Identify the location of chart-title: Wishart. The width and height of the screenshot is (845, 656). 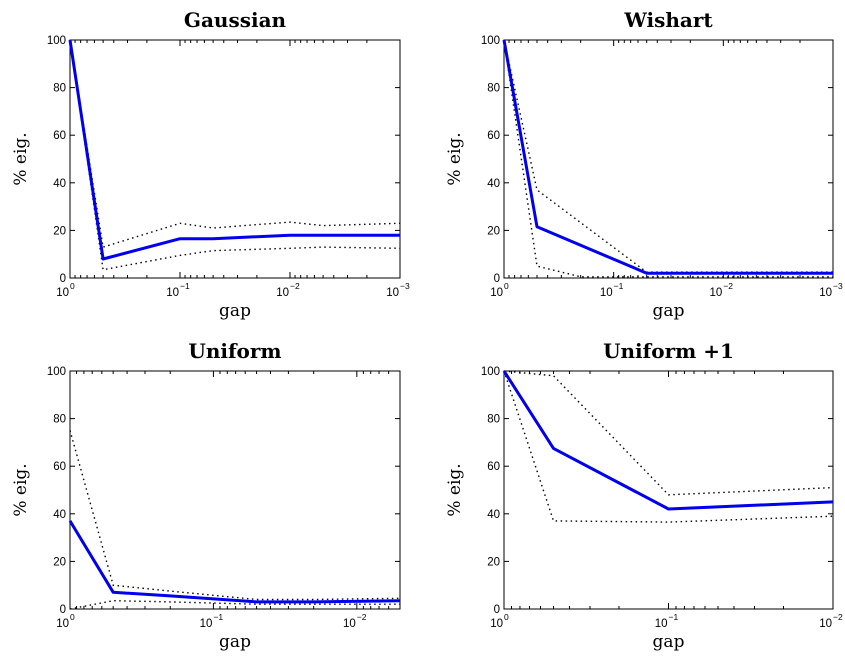
(668, 20).